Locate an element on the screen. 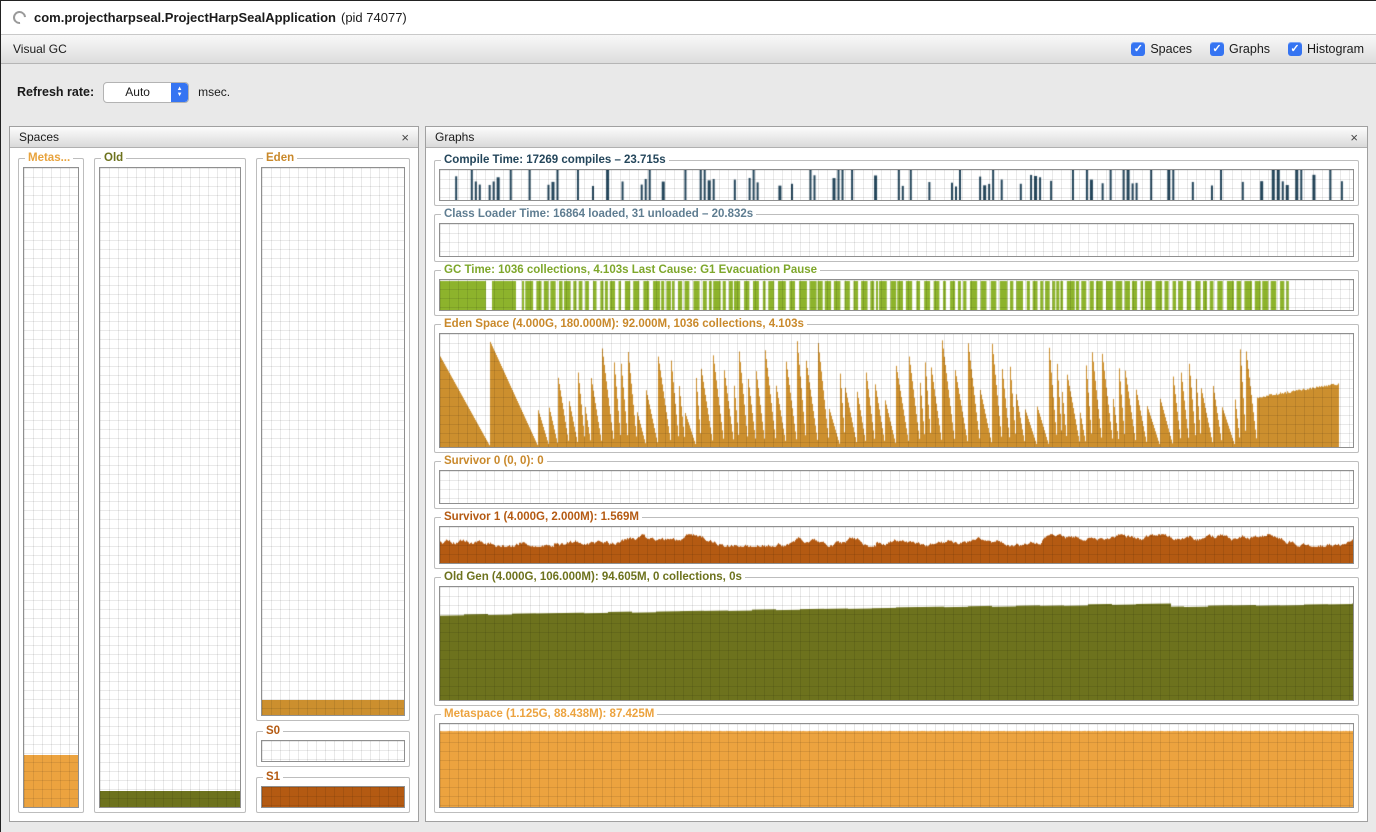 This screenshot has width=1376, height=832. survivor1-space-plot is located at coordinates (333, 797).